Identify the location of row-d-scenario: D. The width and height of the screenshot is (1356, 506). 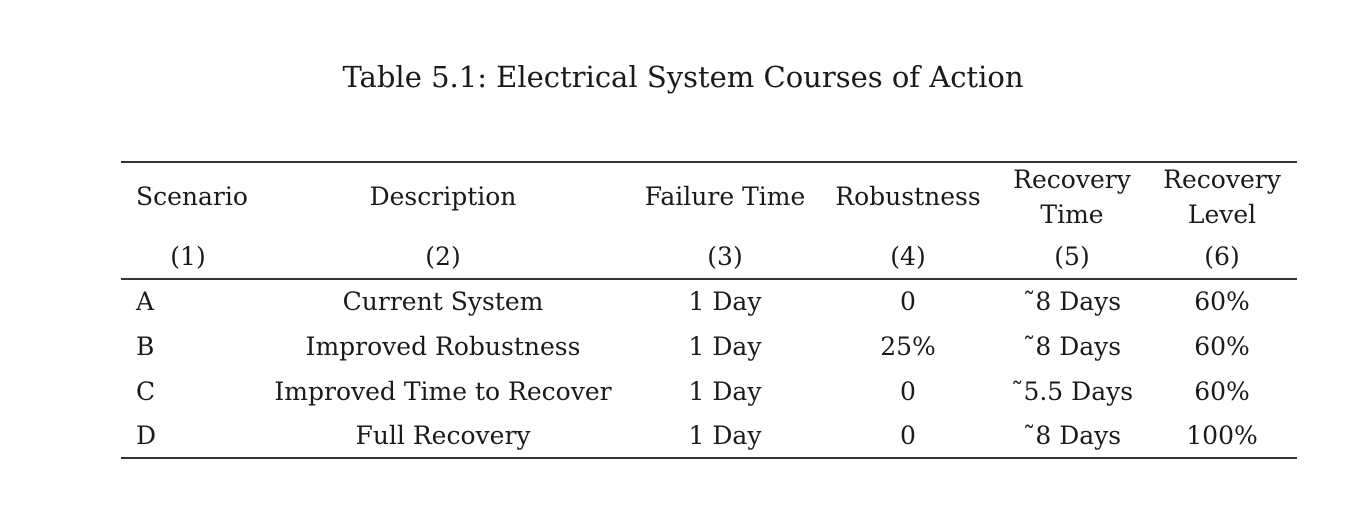
(146, 435).